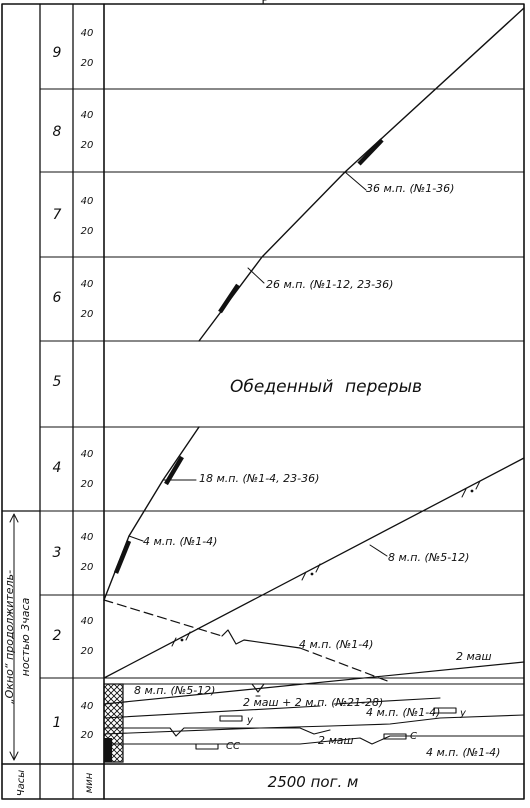  What do you see at coordinates (163, 618) in the screenshot?
I see `dismantle-line-dashed-a` at bounding box center [163, 618].